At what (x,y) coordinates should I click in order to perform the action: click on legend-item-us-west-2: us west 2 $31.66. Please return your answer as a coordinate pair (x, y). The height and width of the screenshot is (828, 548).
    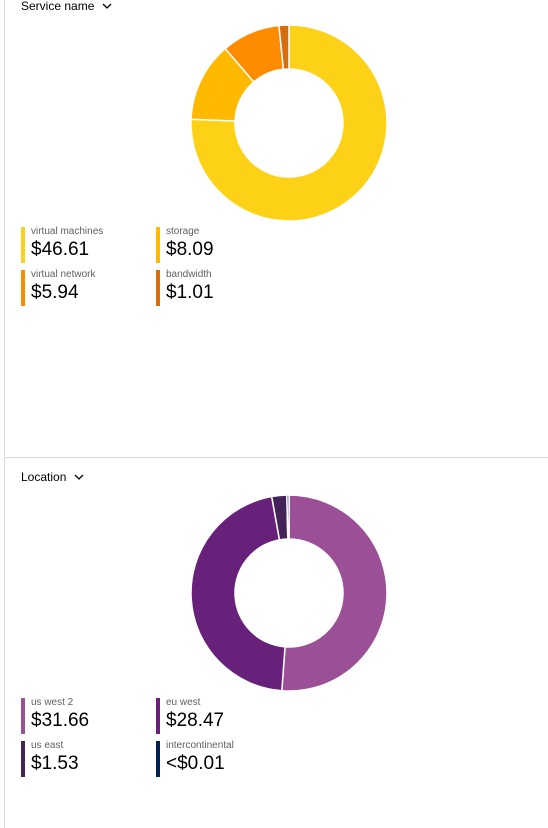
    Looking at the image, I should click on (86, 716).